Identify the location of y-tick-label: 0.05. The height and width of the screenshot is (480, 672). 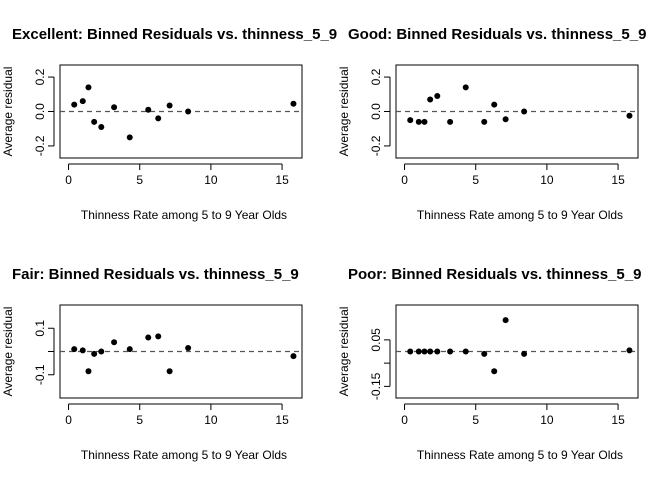
(376, 340).